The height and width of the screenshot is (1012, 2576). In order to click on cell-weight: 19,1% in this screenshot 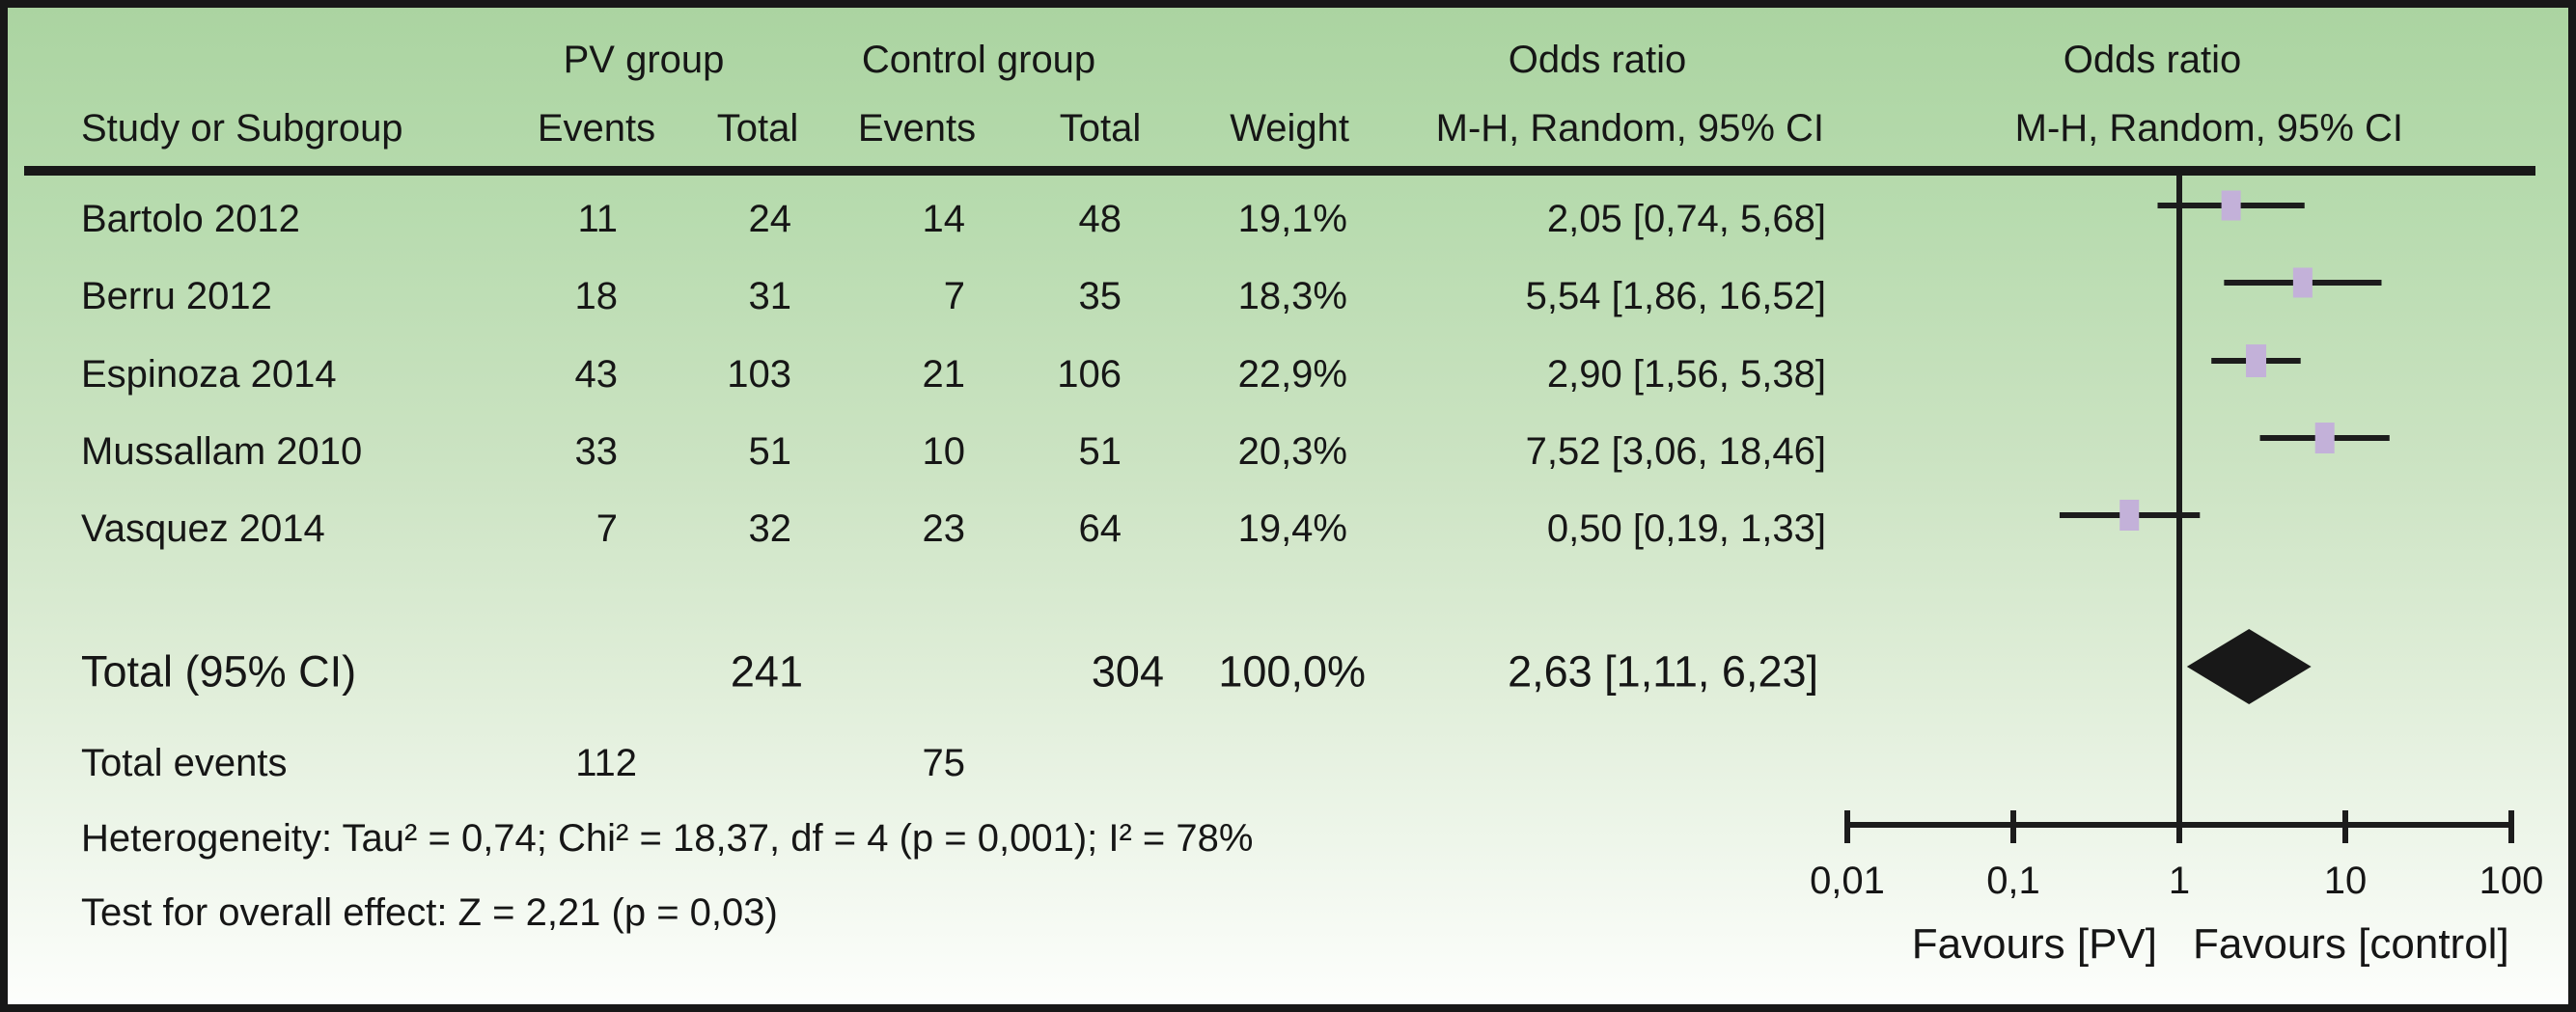, I will do `click(1292, 219)`.